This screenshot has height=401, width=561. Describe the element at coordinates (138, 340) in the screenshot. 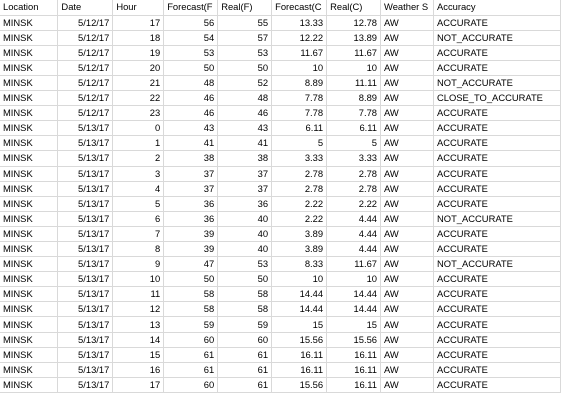

I see `cell-hour: 14` at that location.